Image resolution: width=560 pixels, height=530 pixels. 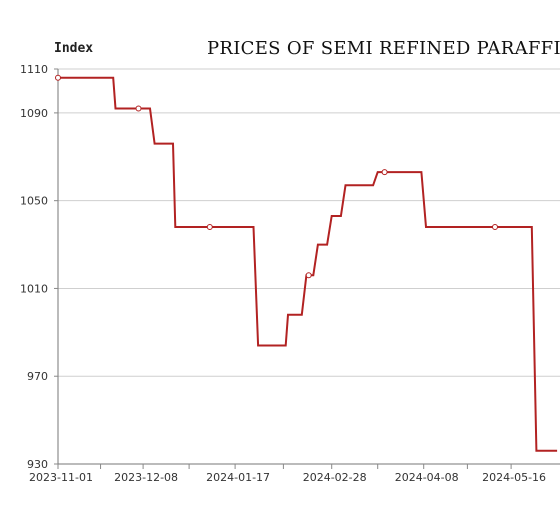 I want to click on x-tick-label: 2024-01-17, so click(x=238, y=477).